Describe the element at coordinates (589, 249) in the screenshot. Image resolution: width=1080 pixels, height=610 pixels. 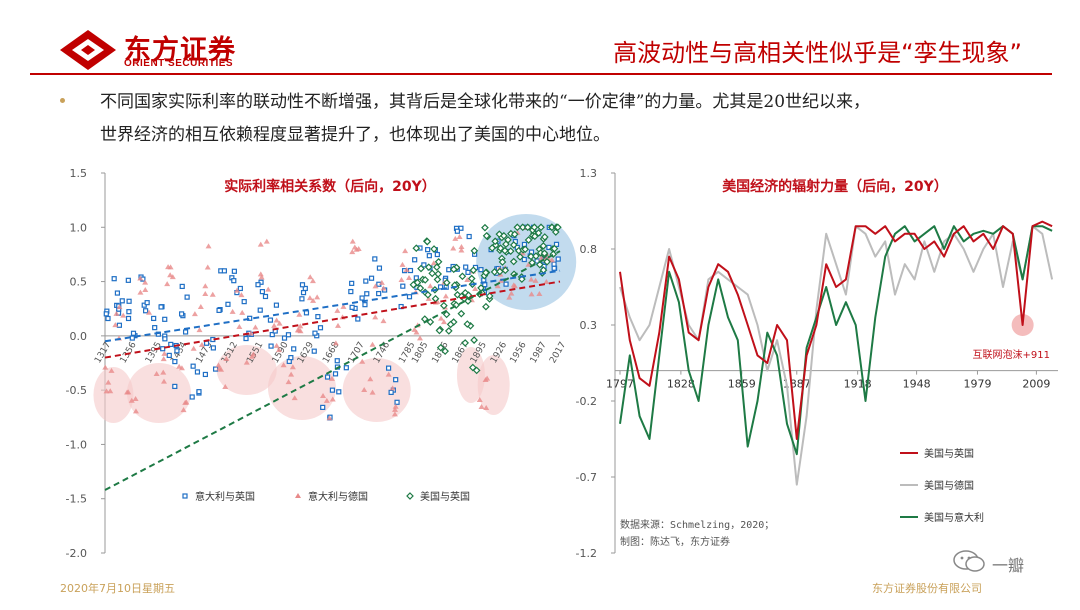
I see `right-y-tick-label: 0.8` at that location.